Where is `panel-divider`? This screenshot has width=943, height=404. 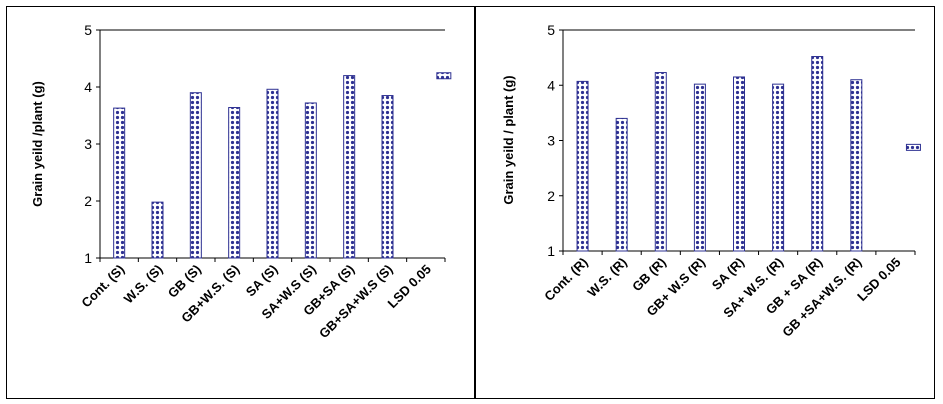 panel-divider is located at coordinates (475, 202).